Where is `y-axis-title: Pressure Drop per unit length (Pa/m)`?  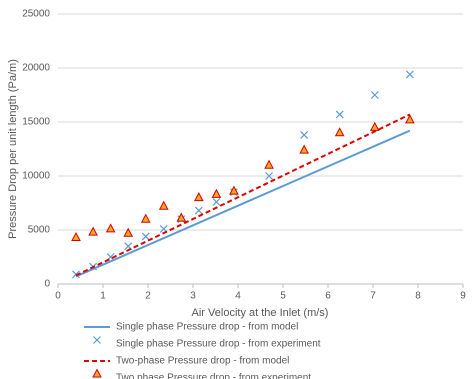
y-axis-title: Pressure Drop per unit length (Pa/m) is located at coordinates (13, 149).